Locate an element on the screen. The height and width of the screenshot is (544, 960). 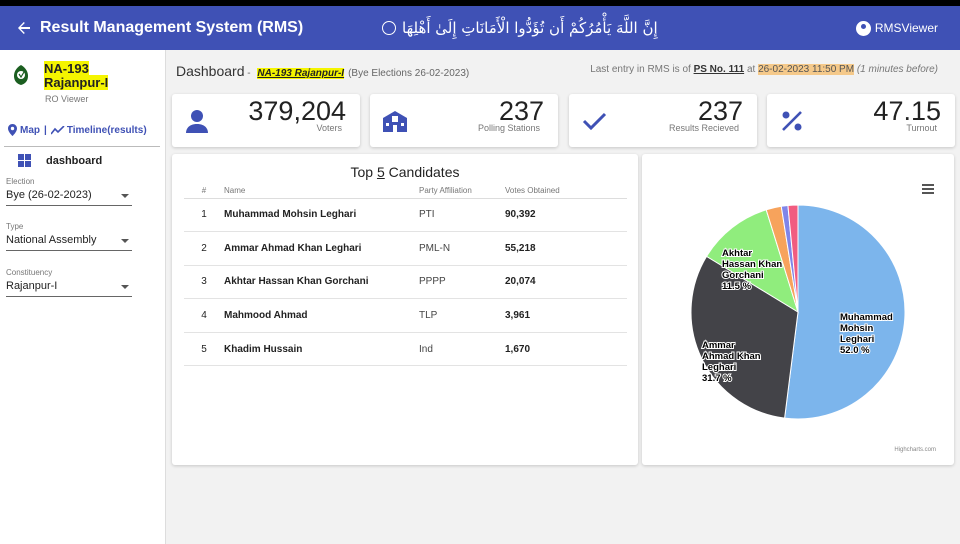
col-party: Party Affiliation is located at coordinates (462, 191).